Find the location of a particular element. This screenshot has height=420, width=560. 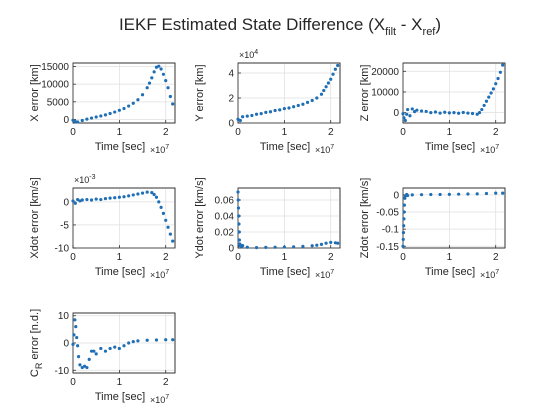

y-tick-label: -5 is located at coordinates (64, 225).